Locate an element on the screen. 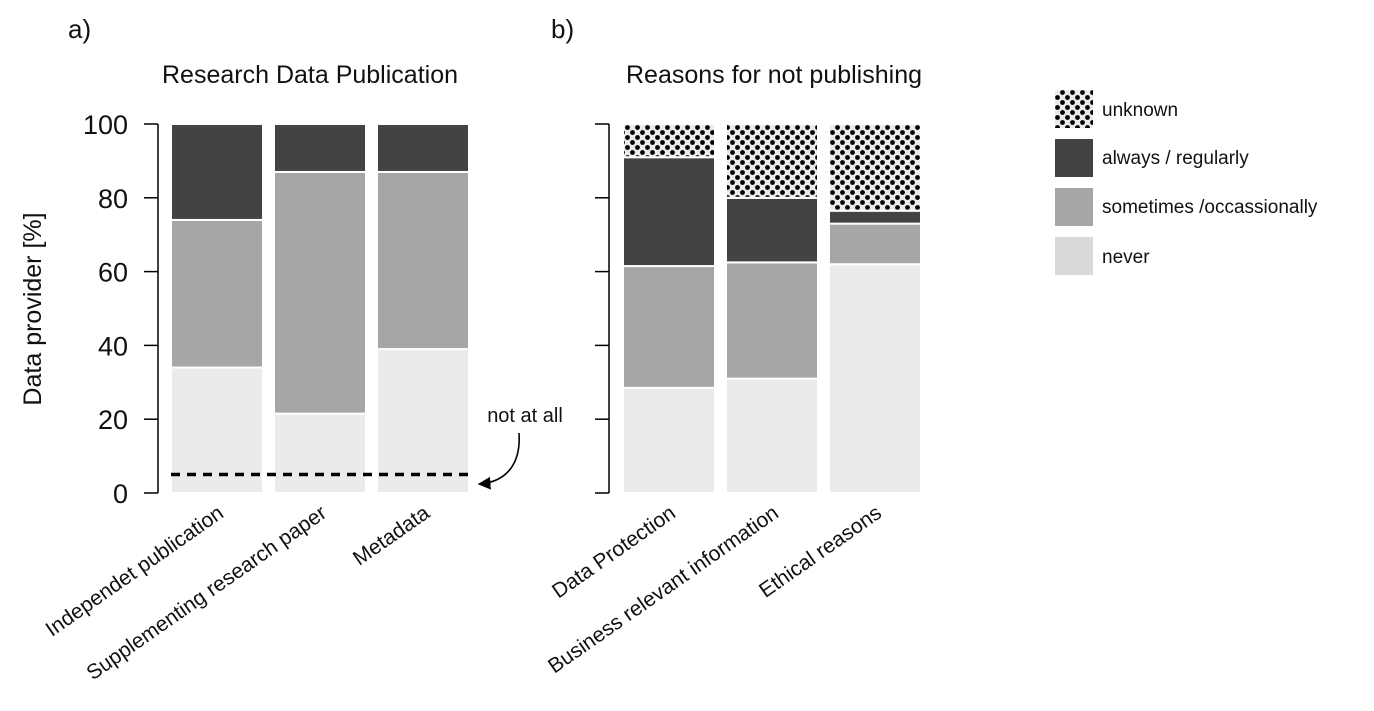 This screenshot has height=711, width=1374. bar-segment-supplementing-research-paper-always-regularly is located at coordinates (320, 148).